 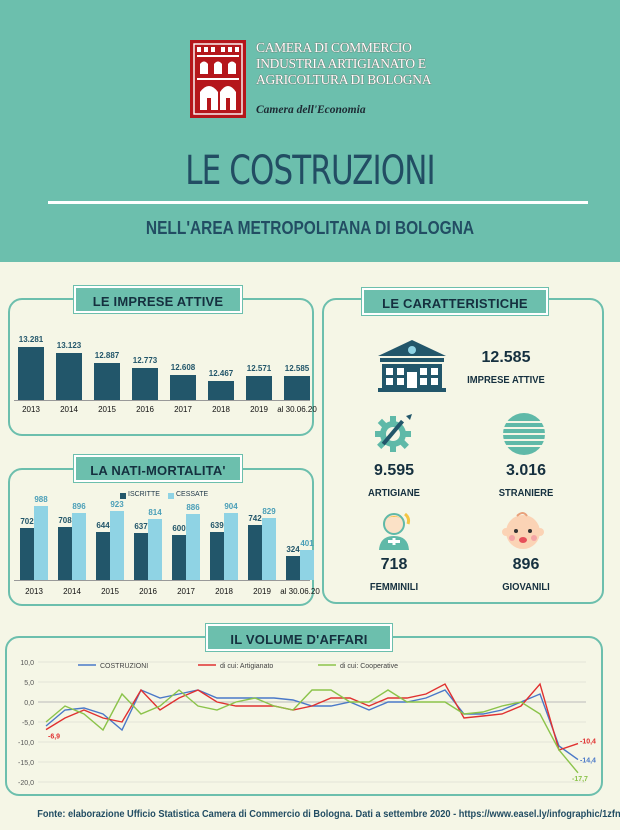 I want to click on femminili-value: 718, so click(x=394, y=564).